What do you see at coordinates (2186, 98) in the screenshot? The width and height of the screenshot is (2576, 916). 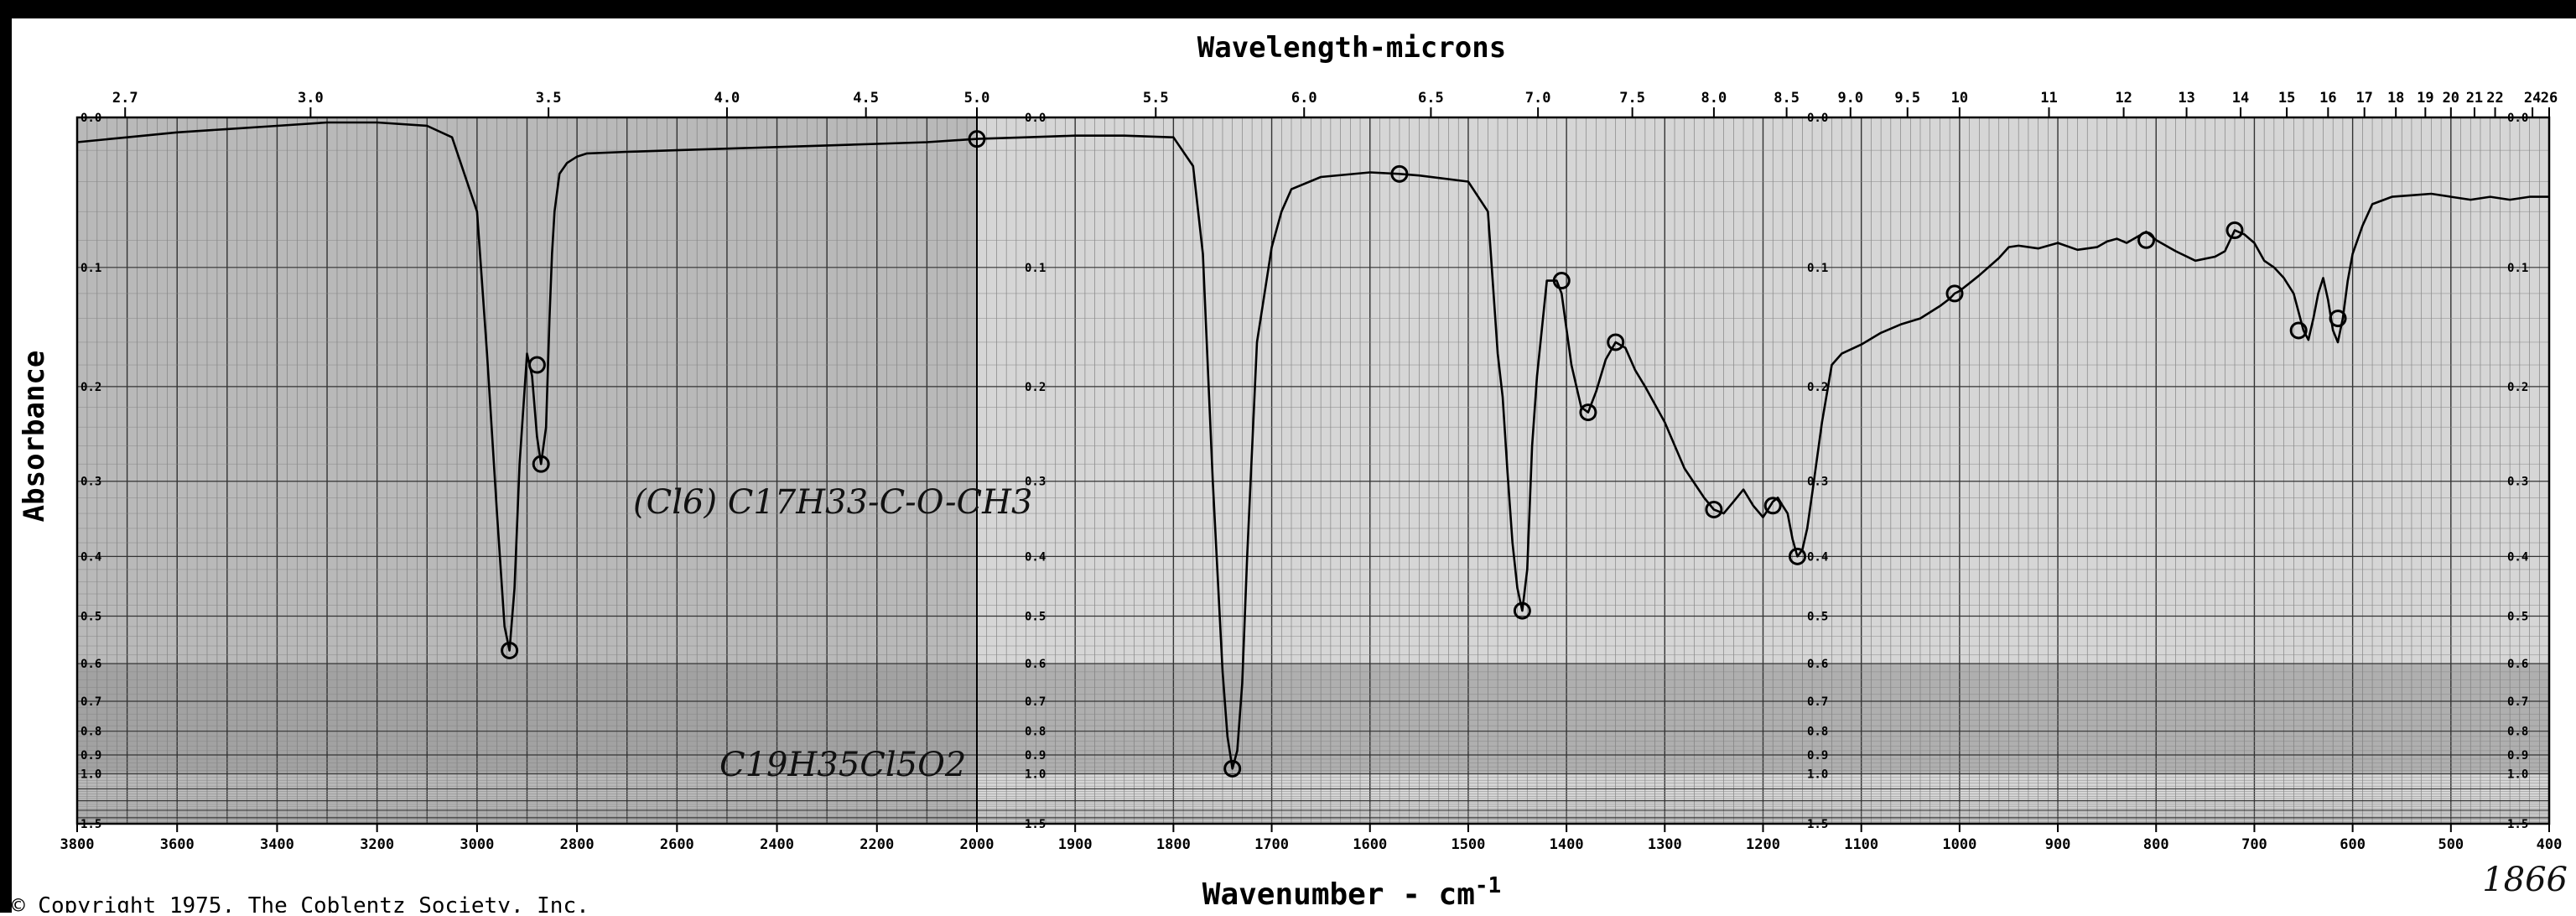 I see `wavelength-tick-label: 13` at bounding box center [2186, 98].